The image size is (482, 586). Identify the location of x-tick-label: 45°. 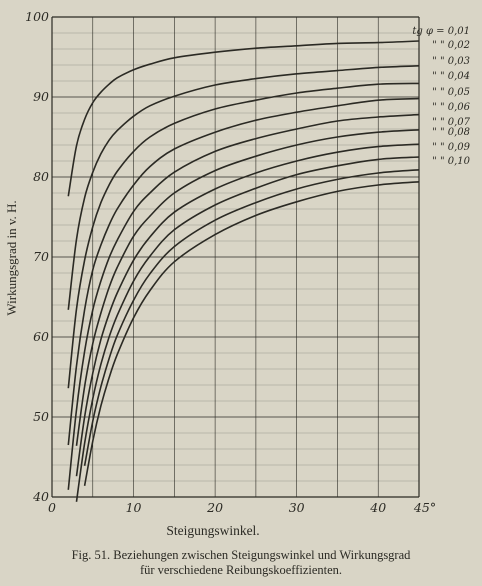
(424, 507).